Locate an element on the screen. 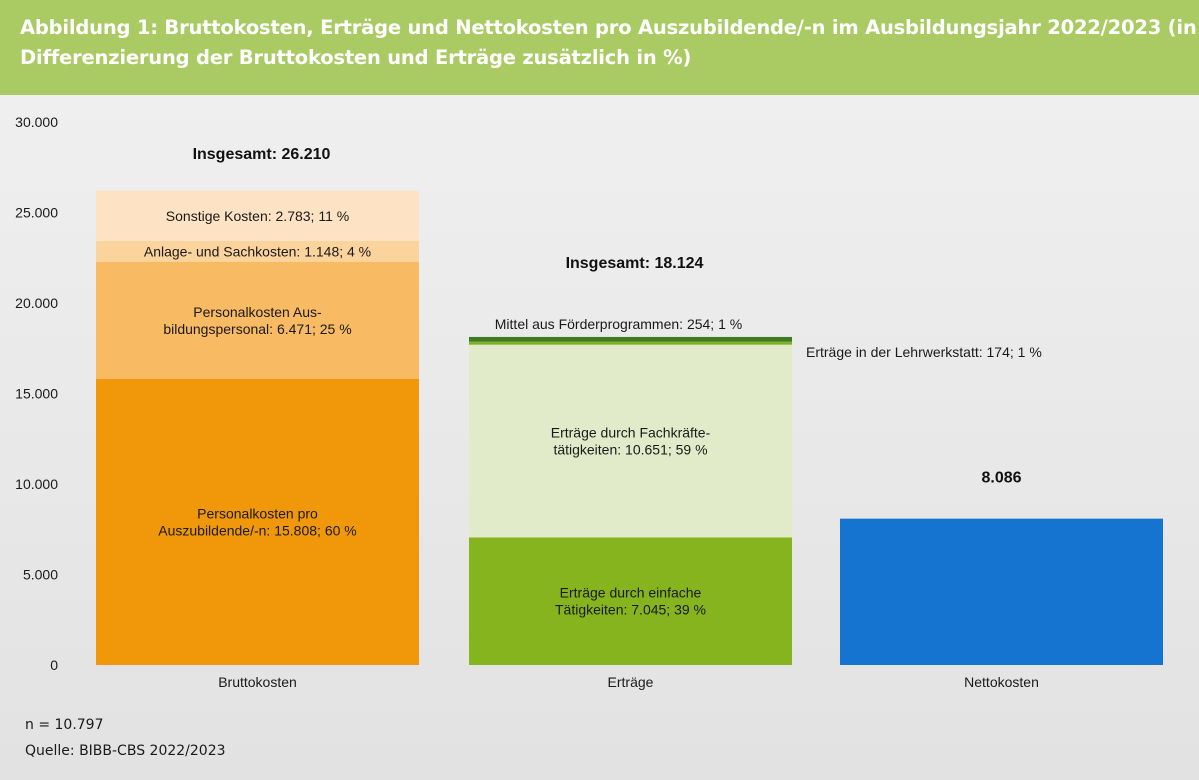 Image resolution: width=1199 pixels, height=780 pixels. segment-label: Anlage- und Sachkosten: 1.148; 4 % is located at coordinates (257, 251).